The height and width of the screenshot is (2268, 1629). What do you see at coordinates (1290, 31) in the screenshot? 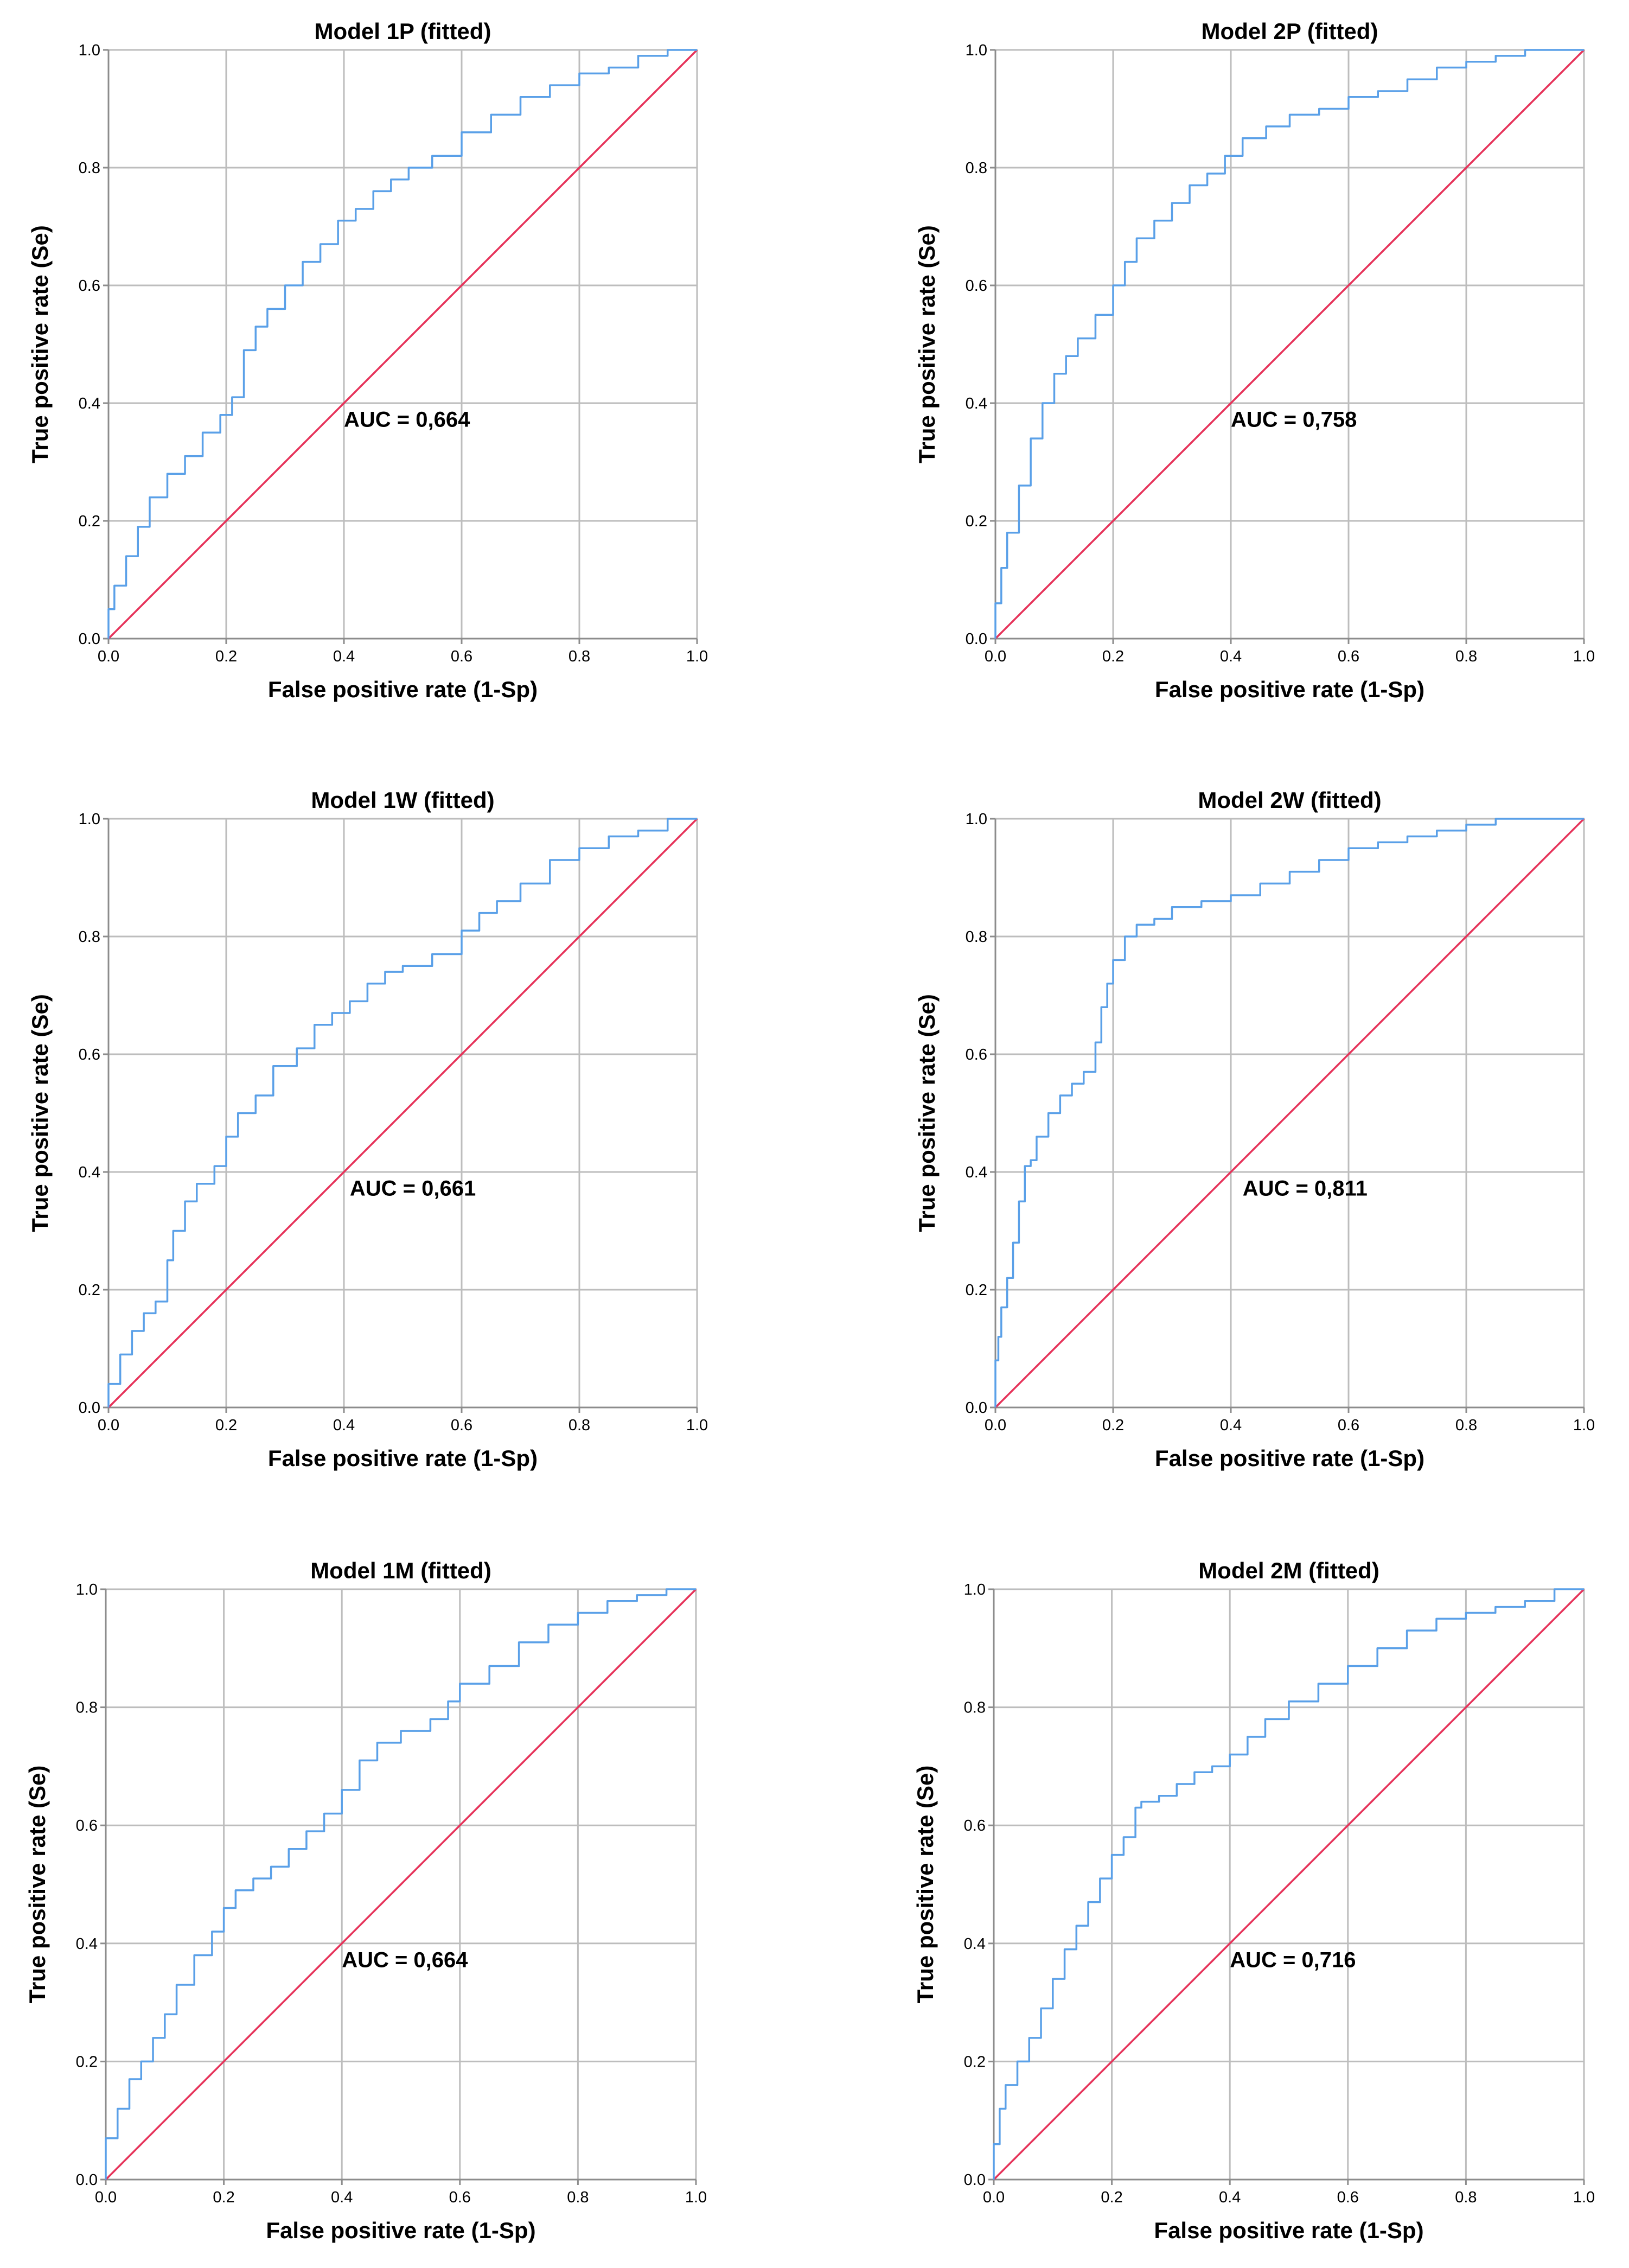
I see `chart-title: Model 2P (fitted)` at bounding box center [1290, 31].